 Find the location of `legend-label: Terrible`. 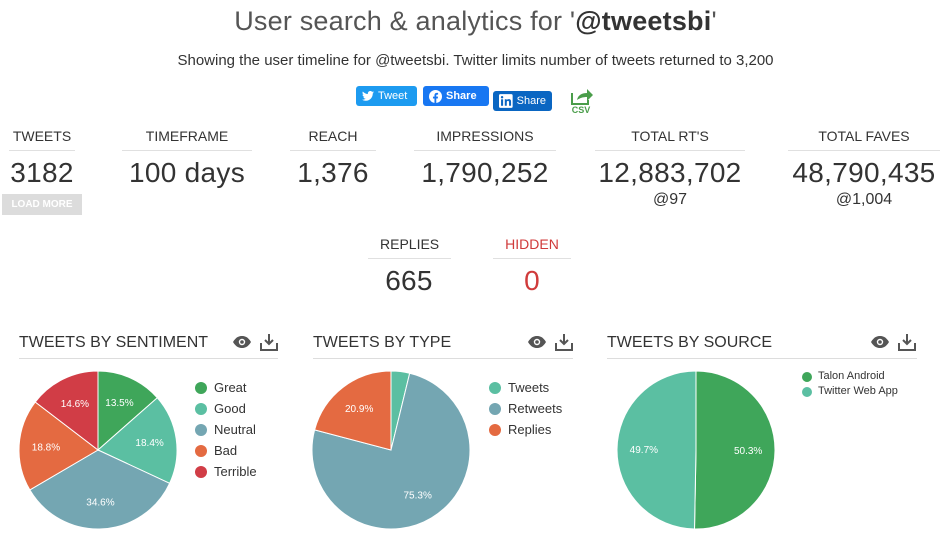

legend-label: Terrible is located at coordinates (235, 471).